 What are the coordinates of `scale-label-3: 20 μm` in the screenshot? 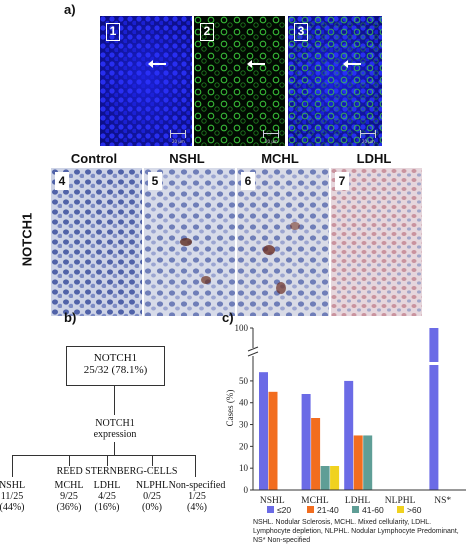 It's located at (368, 141).